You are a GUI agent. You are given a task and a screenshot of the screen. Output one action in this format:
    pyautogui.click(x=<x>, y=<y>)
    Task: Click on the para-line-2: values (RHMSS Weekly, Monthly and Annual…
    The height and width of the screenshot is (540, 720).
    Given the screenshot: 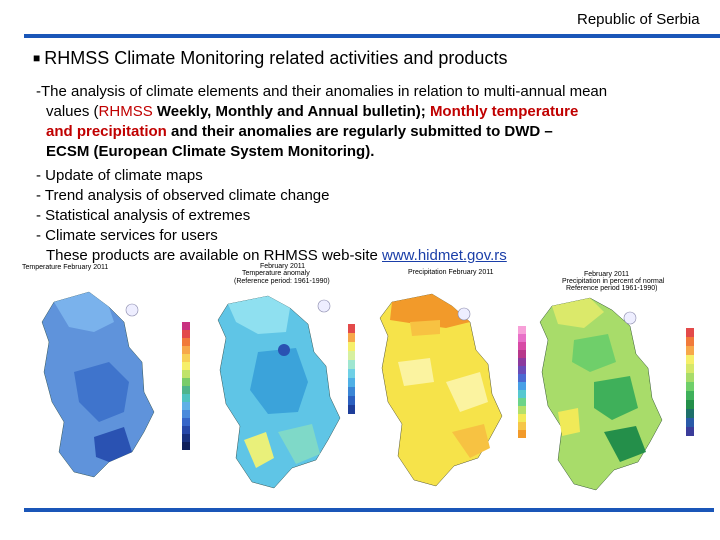 What is the action you would take?
    pyautogui.click(x=356, y=112)
    